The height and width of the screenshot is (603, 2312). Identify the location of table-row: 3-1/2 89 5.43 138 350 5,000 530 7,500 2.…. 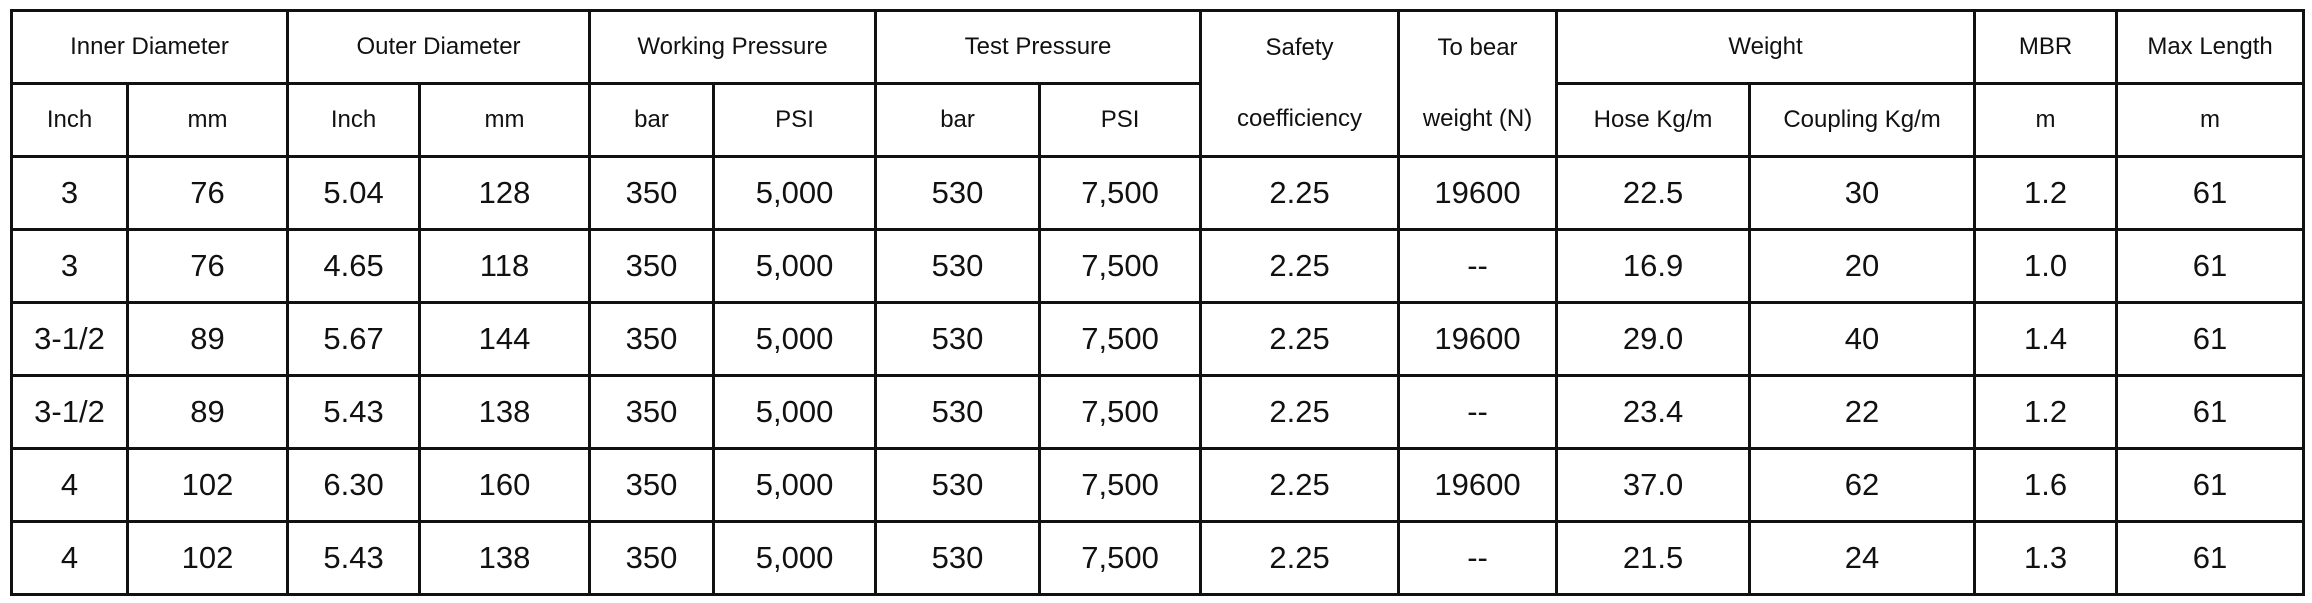
(1158, 412).